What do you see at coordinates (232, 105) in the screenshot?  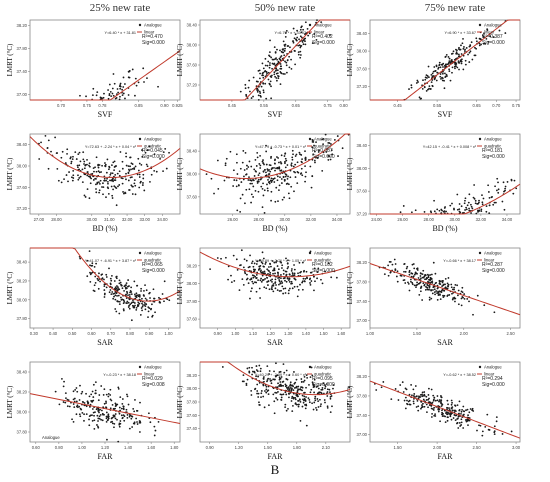 I see `x-tick-label: 0.45` at bounding box center [232, 105].